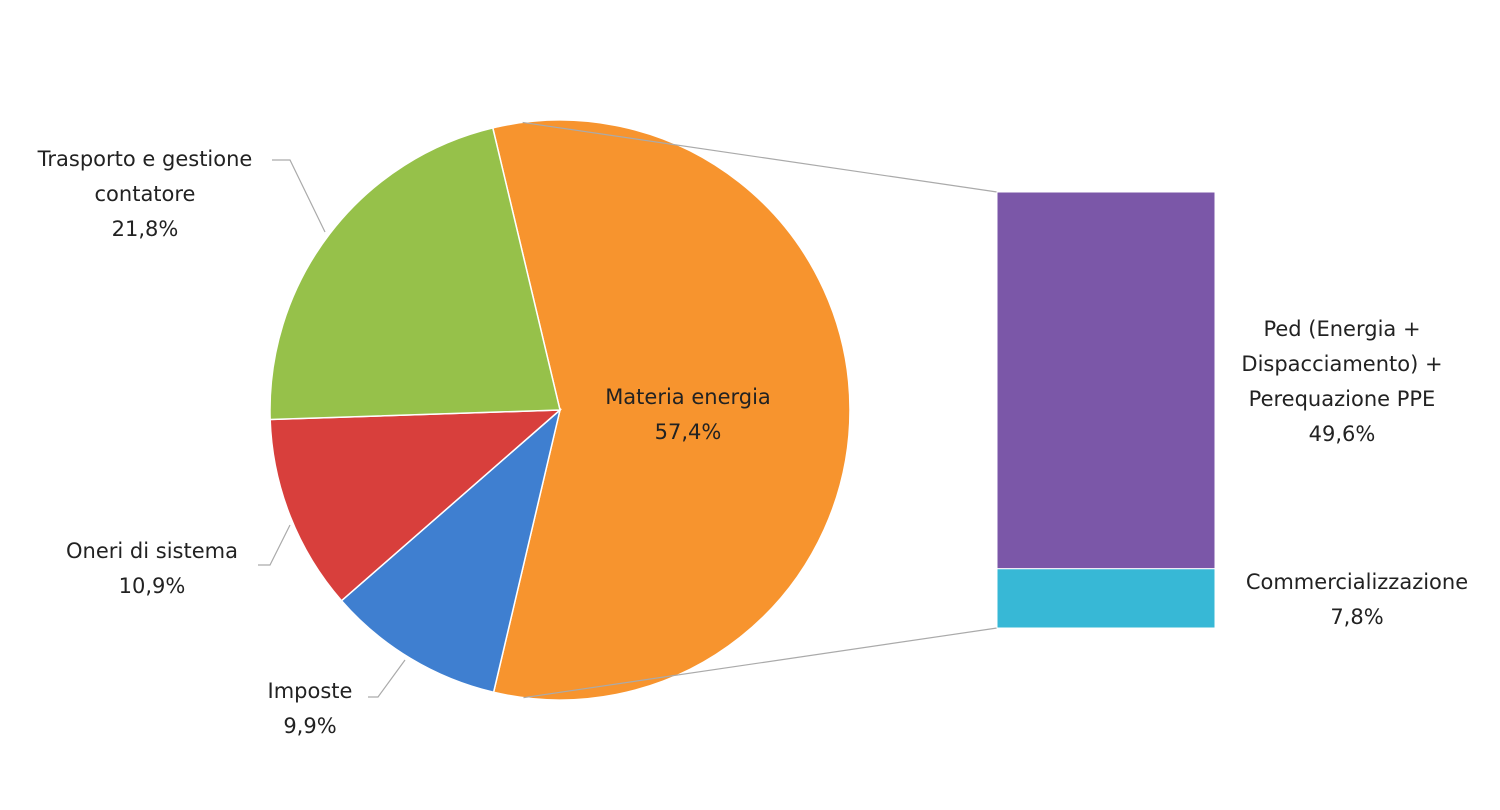 The width and height of the screenshot is (1500, 810). Describe the element at coordinates (310, 691) in the screenshot. I see `slice-label-imposte: Imposte` at that location.